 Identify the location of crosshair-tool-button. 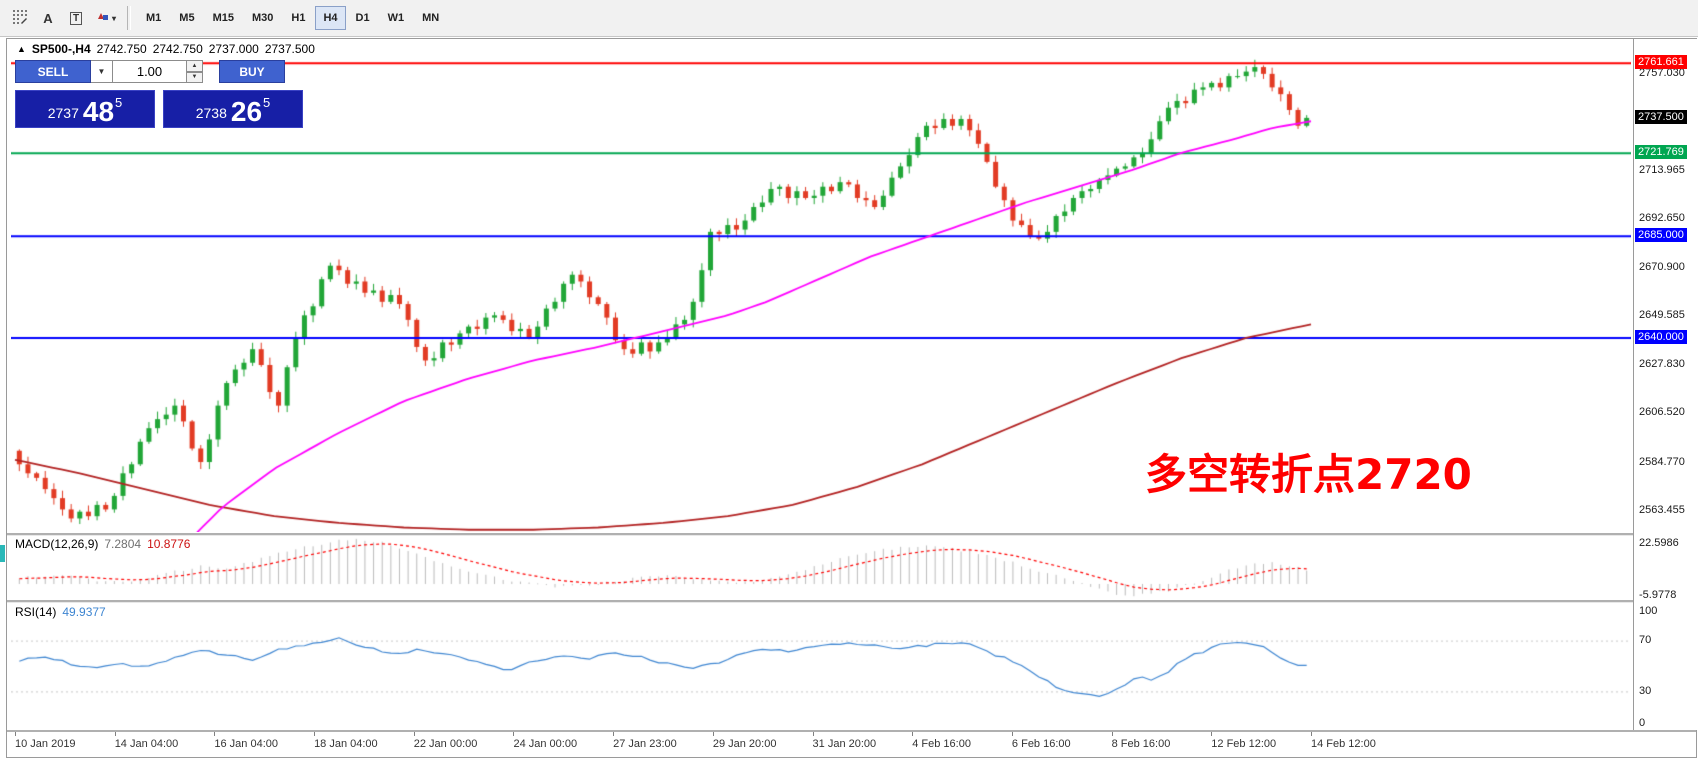
(20, 18).